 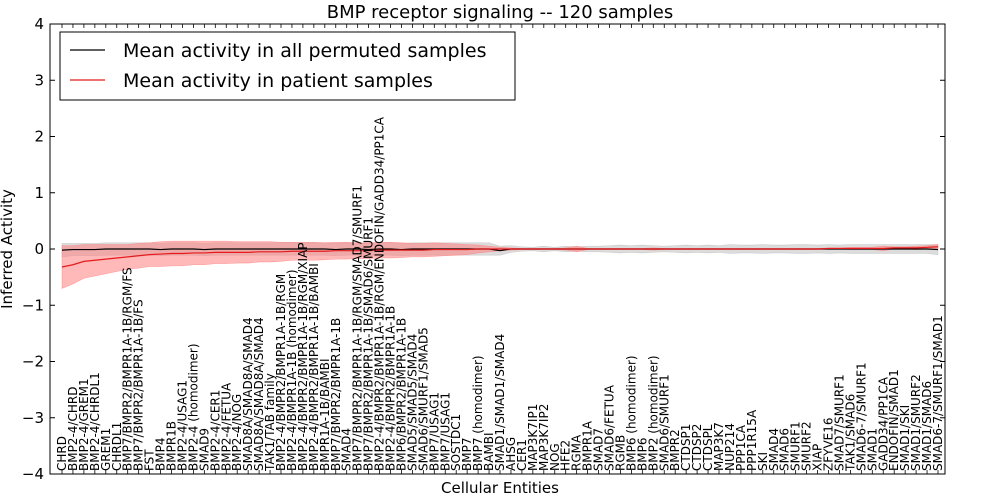 I want to click on chart-title: BMP receptor signaling -- 120 samples, so click(x=500, y=12).